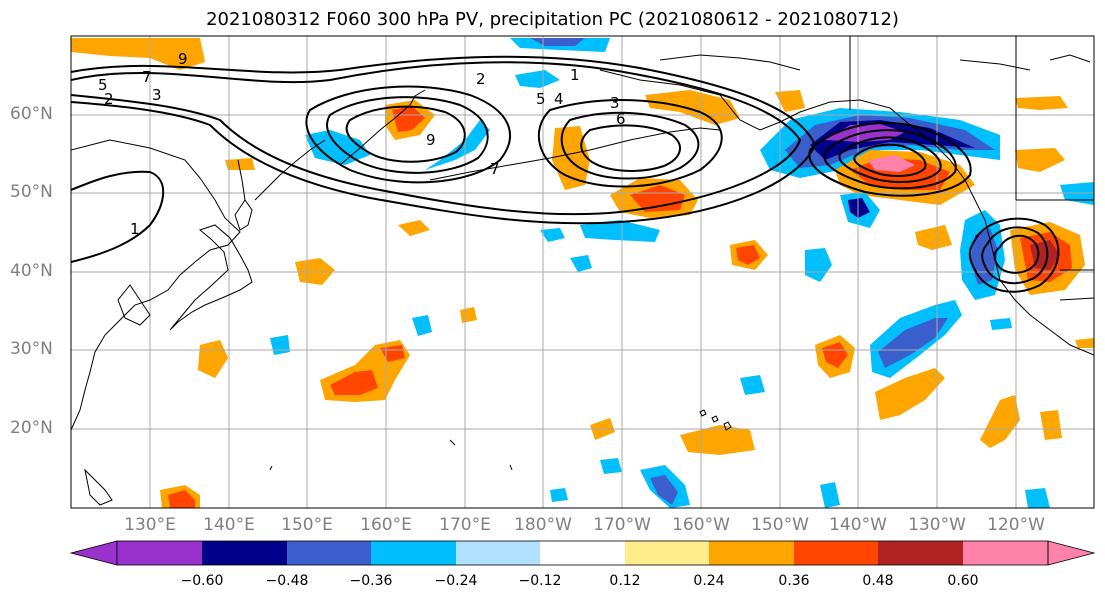 This screenshot has height=601, width=1105. Describe the element at coordinates (878, 581) in the screenshot. I see `colorbar-tick-label: 0.48` at that location.